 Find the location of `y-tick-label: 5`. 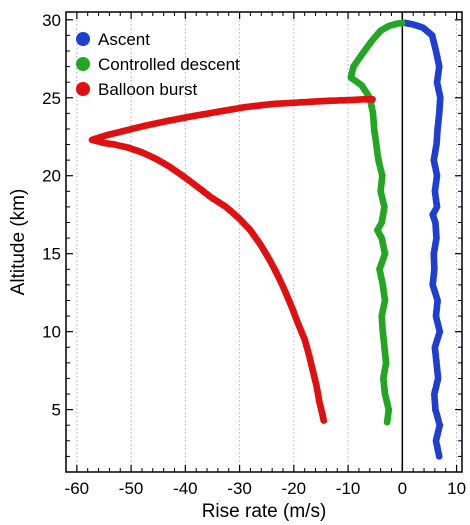

y-tick-label: 5 is located at coordinates (56, 410).